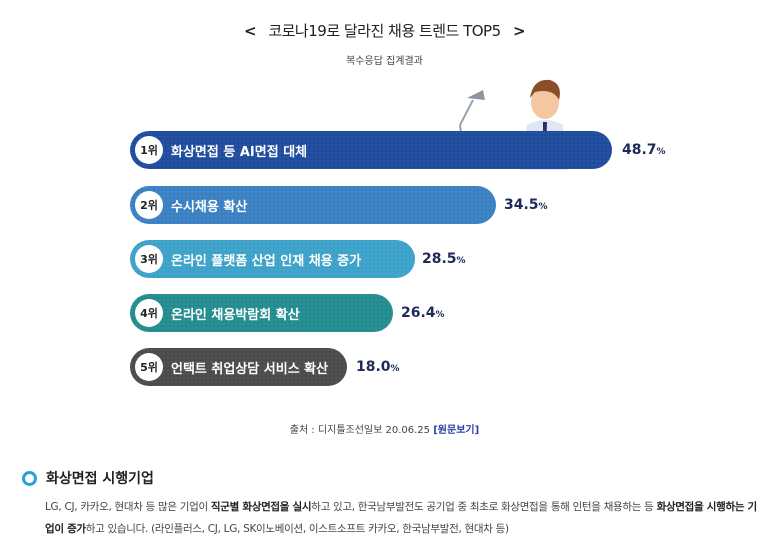  I want to click on bar-label: 온라인 플랫폼 산업 인재 채용 증가, so click(266, 261).